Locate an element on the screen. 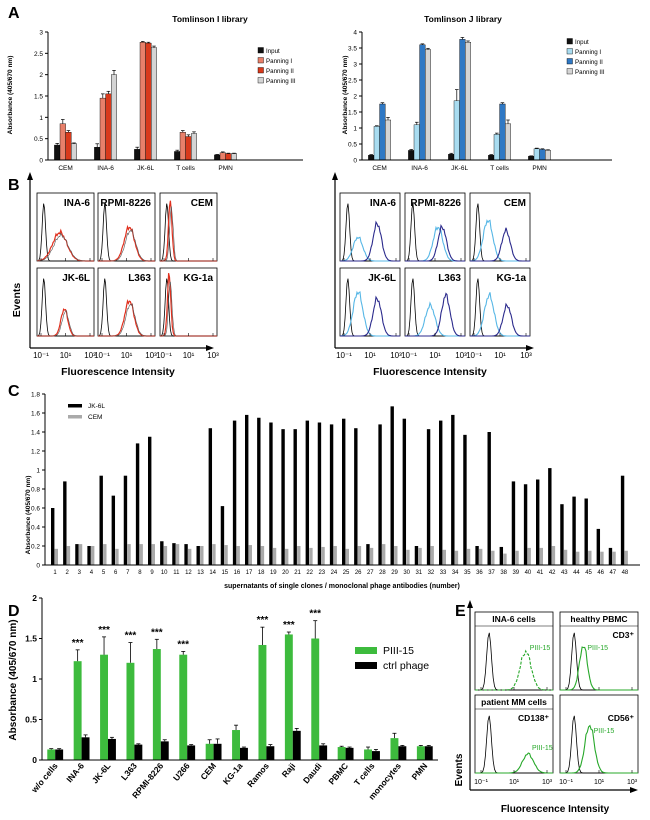  x-category-label: 1 is located at coordinates (55, 573).